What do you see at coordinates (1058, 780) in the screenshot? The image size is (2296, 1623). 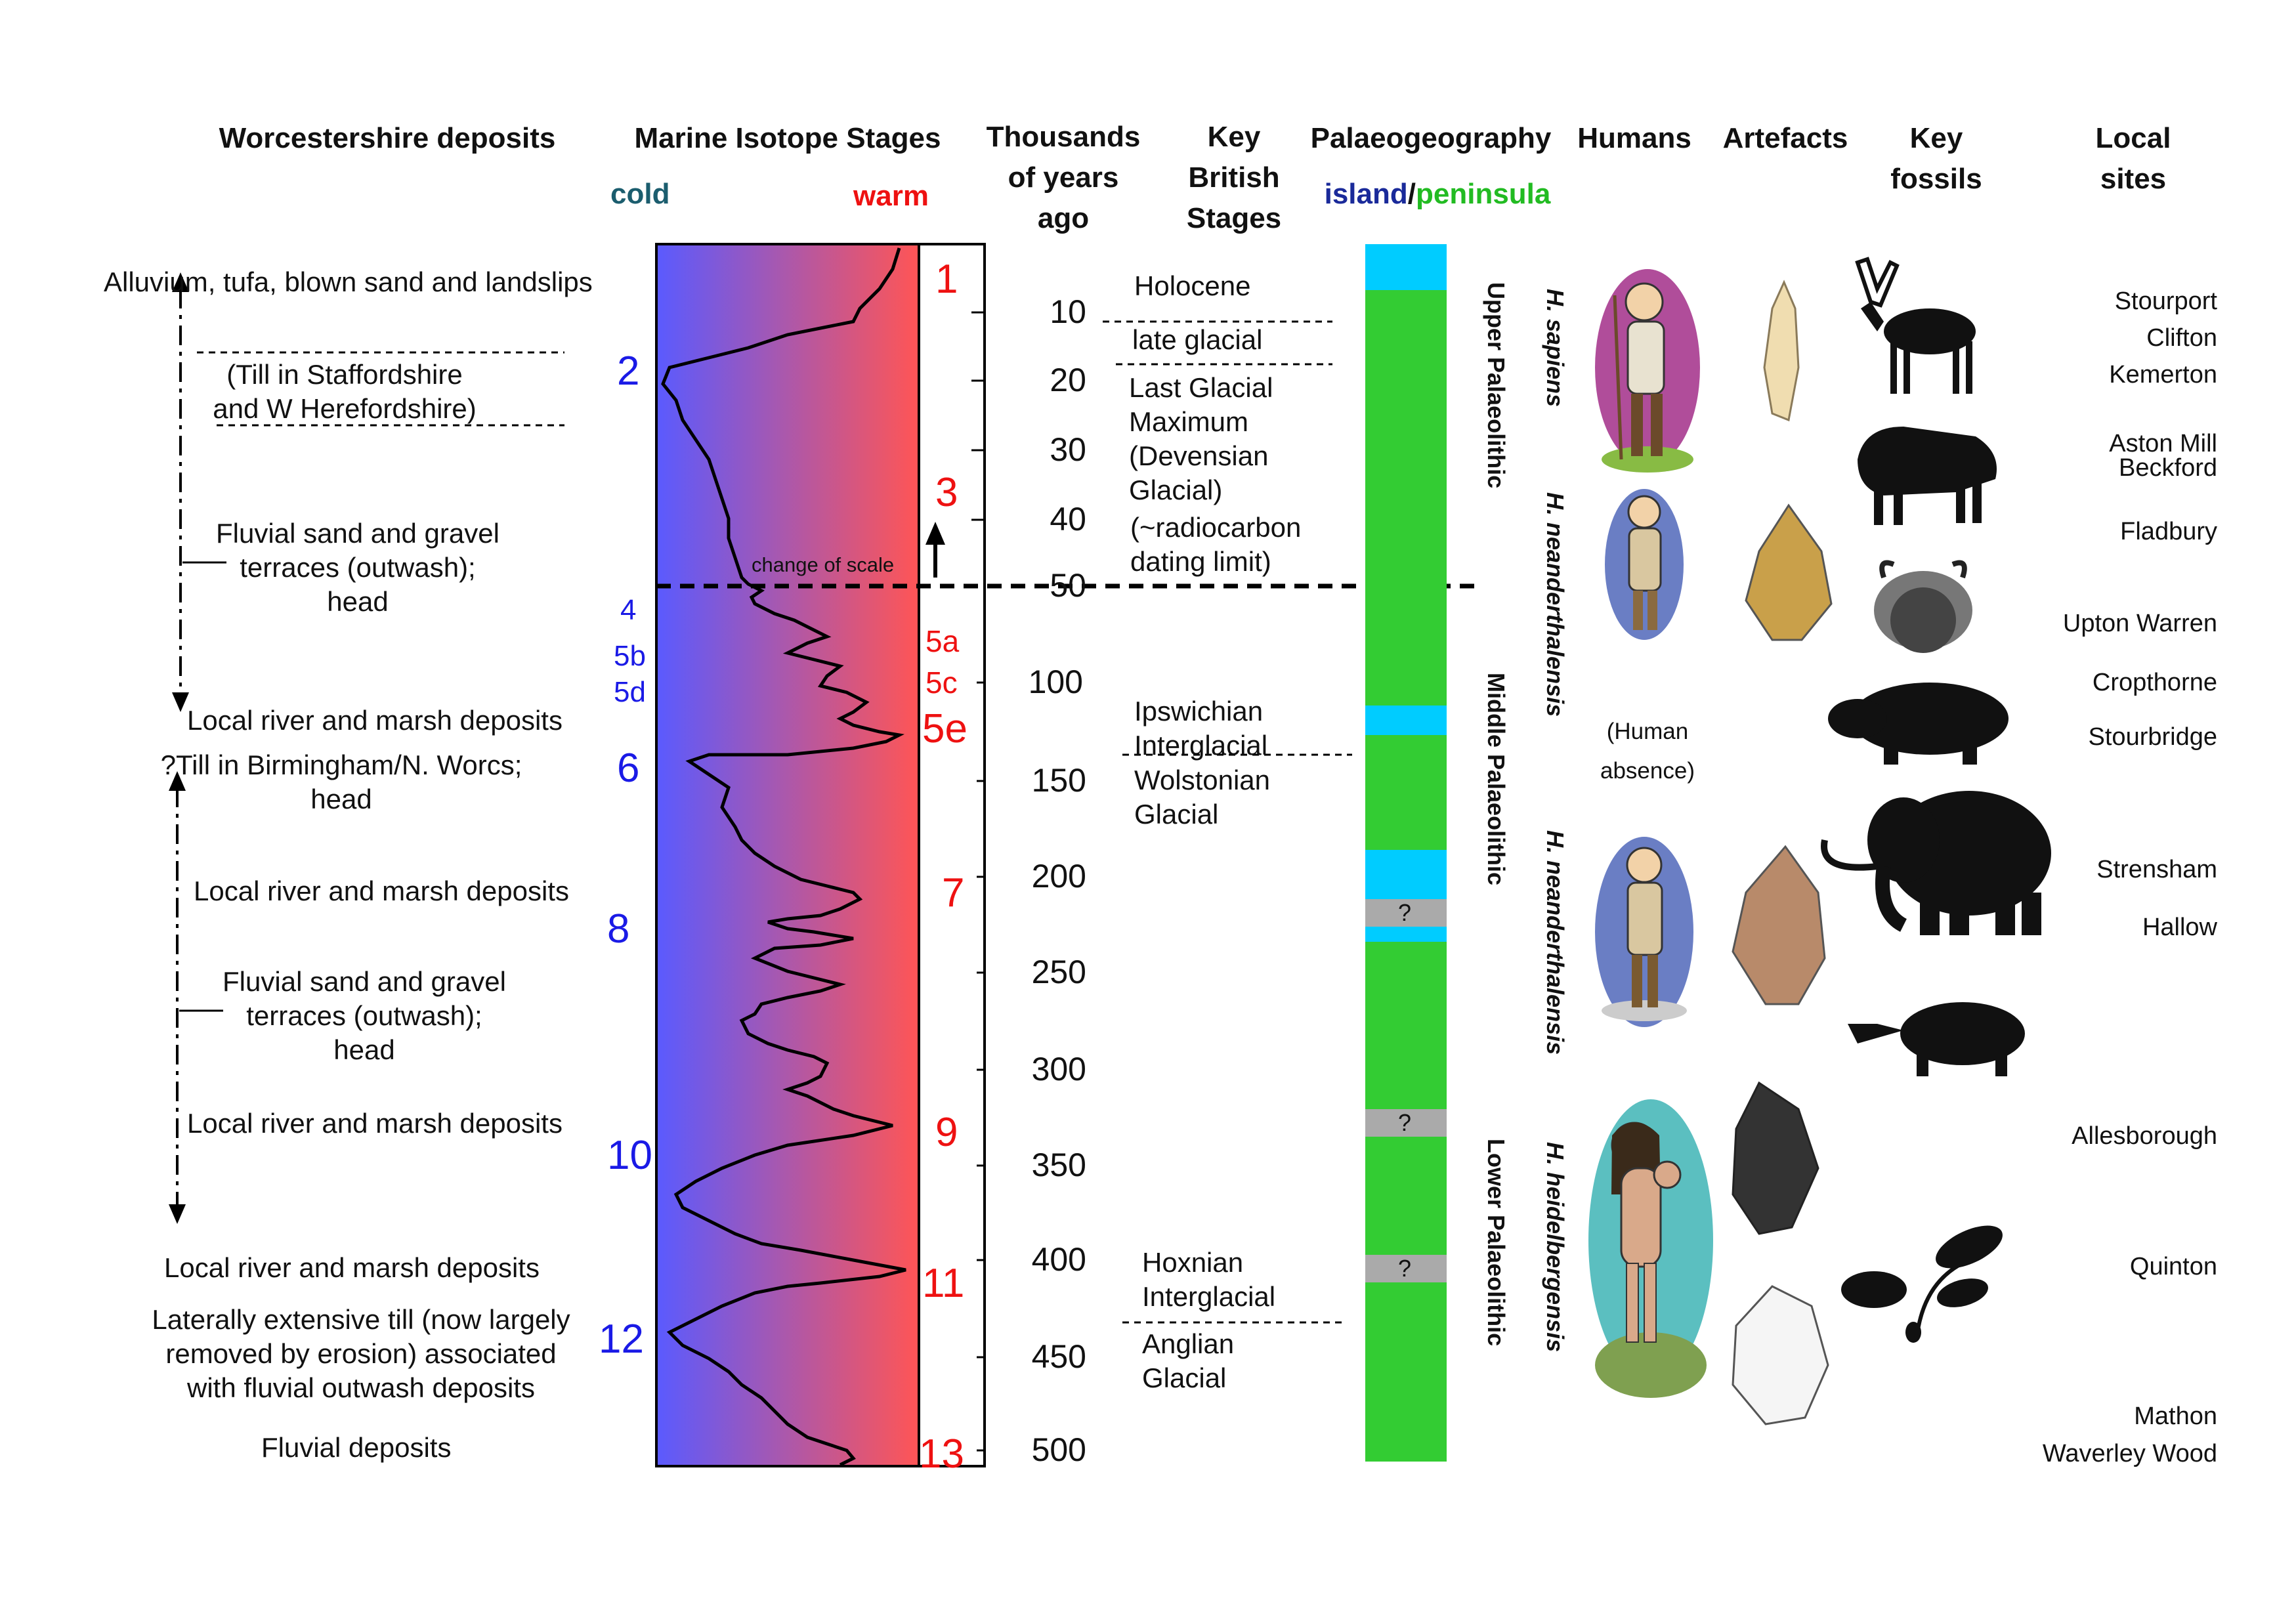 I see `age-150: 150` at bounding box center [1058, 780].